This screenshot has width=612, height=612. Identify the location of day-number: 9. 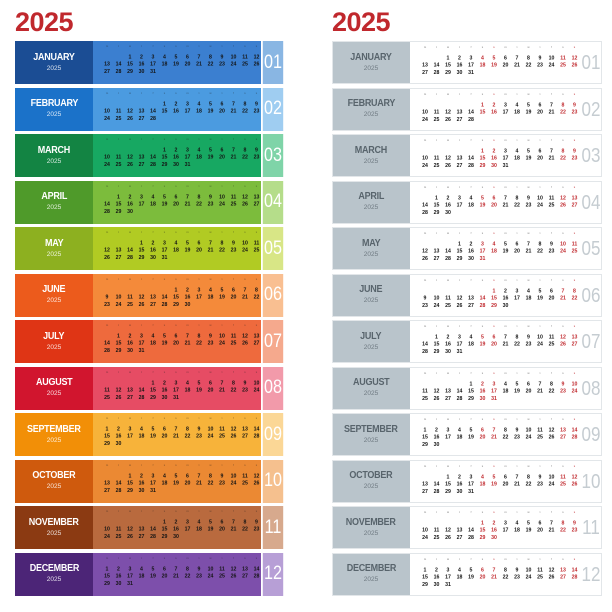
(425, 298).